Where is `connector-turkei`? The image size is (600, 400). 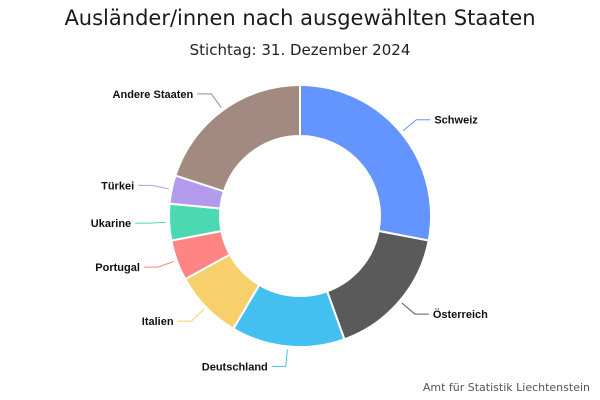 connector-turkei is located at coordinates (153, 187).